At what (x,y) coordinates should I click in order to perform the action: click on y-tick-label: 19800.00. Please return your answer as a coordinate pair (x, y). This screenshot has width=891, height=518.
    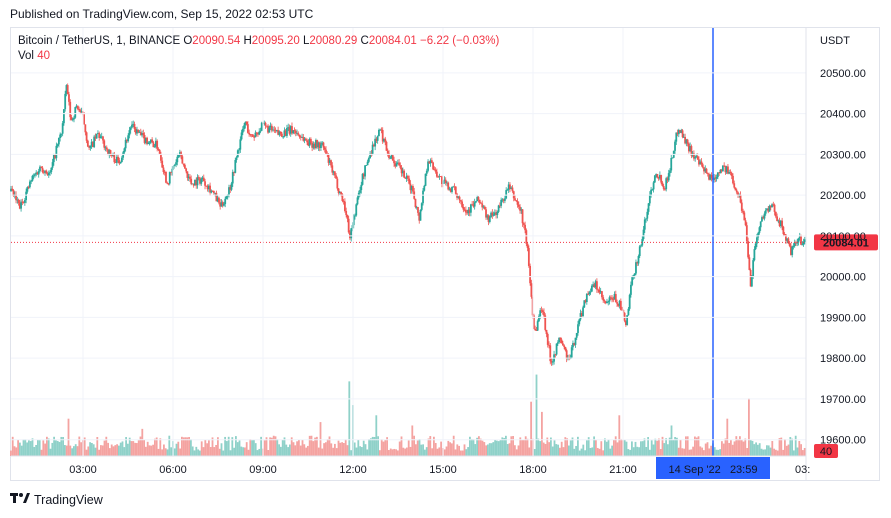
    Looking at the image, I should click on (843, 359).